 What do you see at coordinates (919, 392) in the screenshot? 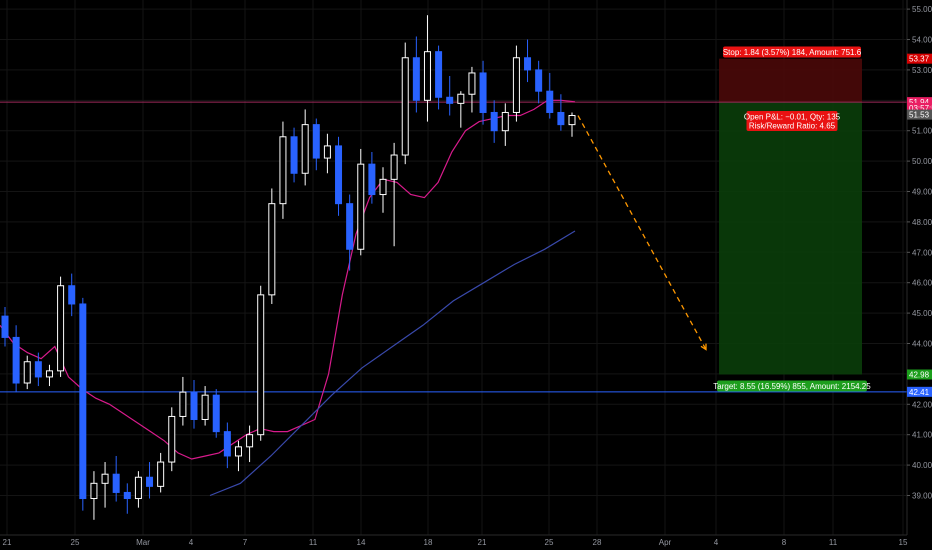
I see `price-label-5: 42.41` at bounding box center [919, 392].